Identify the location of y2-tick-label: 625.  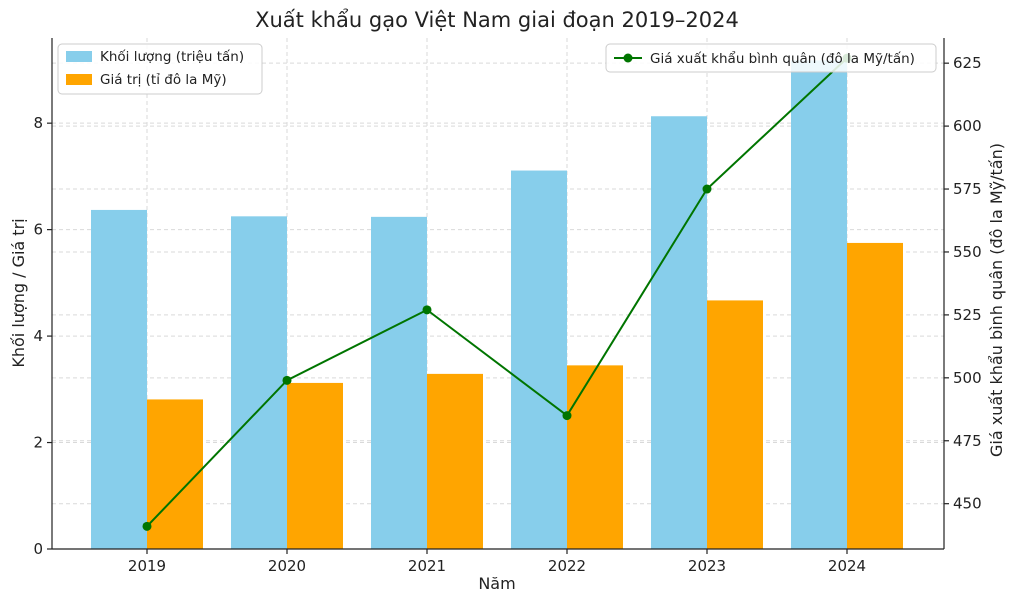
(967, 63).